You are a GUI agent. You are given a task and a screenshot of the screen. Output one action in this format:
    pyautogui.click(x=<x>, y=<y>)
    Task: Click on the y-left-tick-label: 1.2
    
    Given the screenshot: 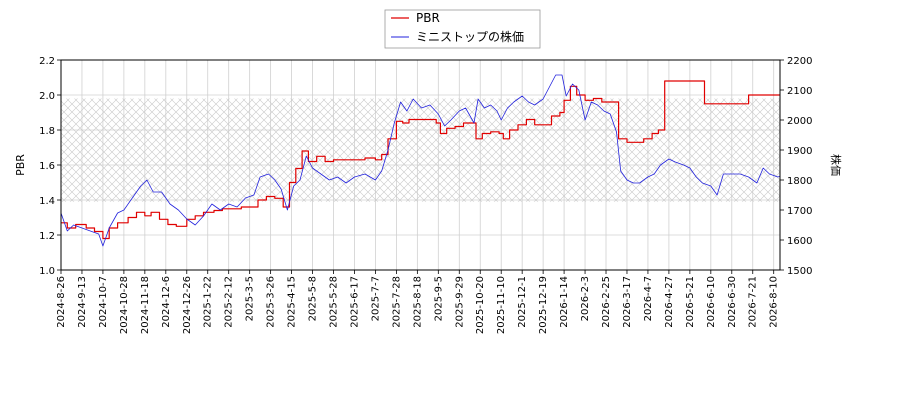 What is the action you would take?
    pyautogui.click(x=47, y=236)
    